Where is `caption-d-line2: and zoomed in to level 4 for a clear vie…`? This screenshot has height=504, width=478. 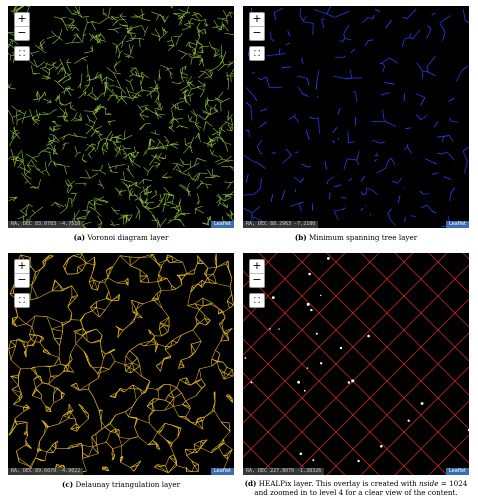
caption-d-line2: and zoomed in to level 4 for a clear vie… is located at coordinates (356, 492).